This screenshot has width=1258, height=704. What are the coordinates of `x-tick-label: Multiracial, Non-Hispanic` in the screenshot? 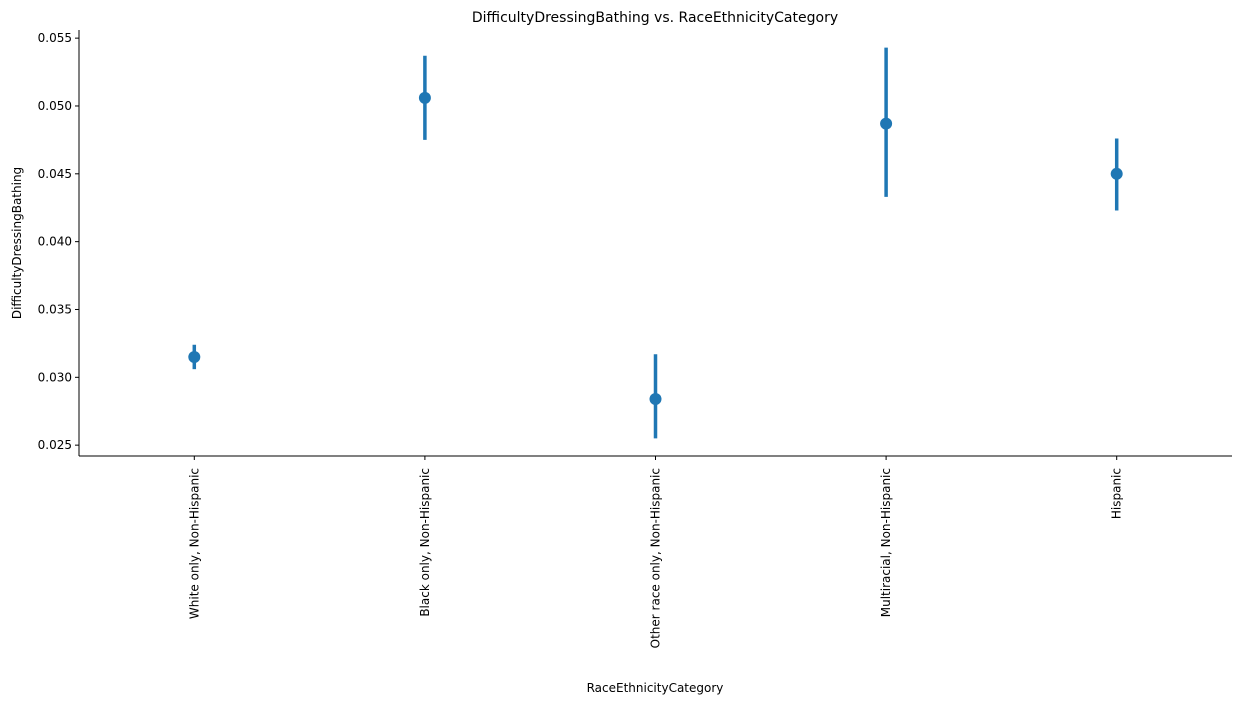 It's located at (886, 542).